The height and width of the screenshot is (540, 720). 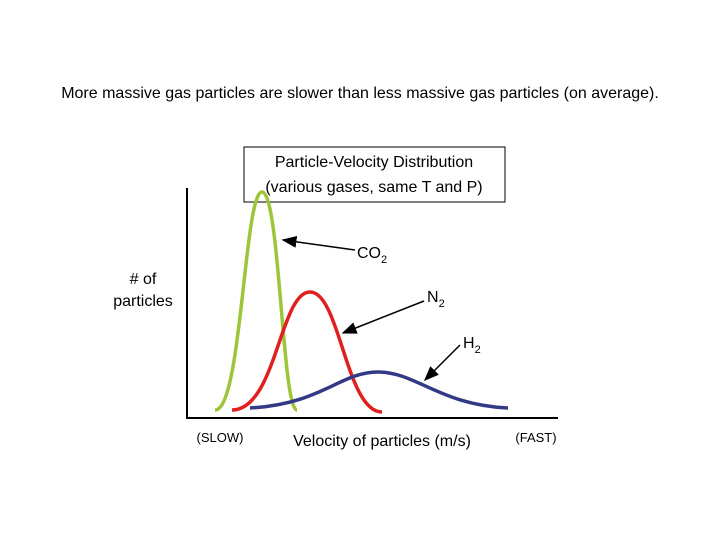 What do you see at coordinates (220, 437) in the screenshot?
I see `x-label-left: (SLOW)` at bounding box center [220, 437].